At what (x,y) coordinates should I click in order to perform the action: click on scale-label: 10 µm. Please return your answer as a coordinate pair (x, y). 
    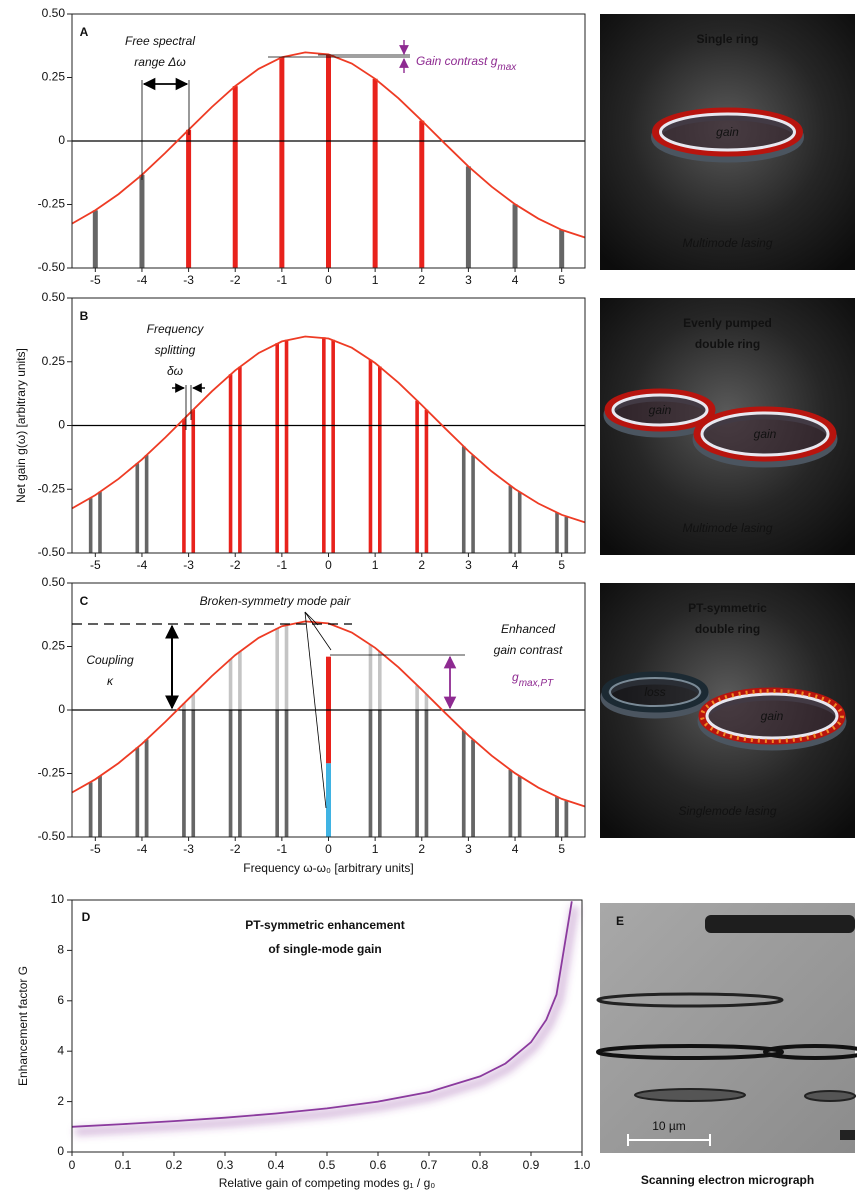
    Looking at the image, I should click on (669, 1126).